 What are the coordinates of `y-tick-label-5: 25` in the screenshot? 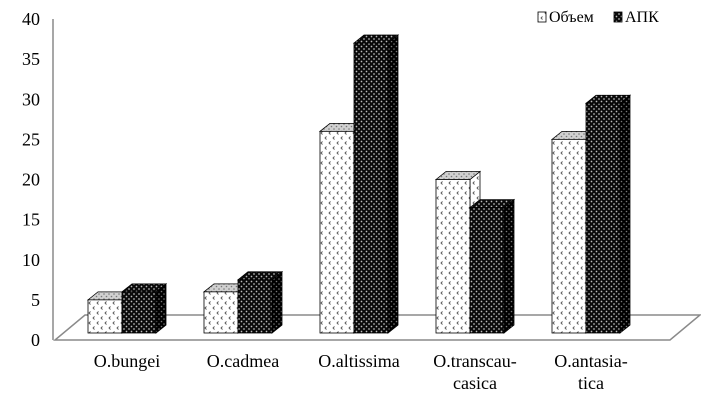 It's located at (31, 139).